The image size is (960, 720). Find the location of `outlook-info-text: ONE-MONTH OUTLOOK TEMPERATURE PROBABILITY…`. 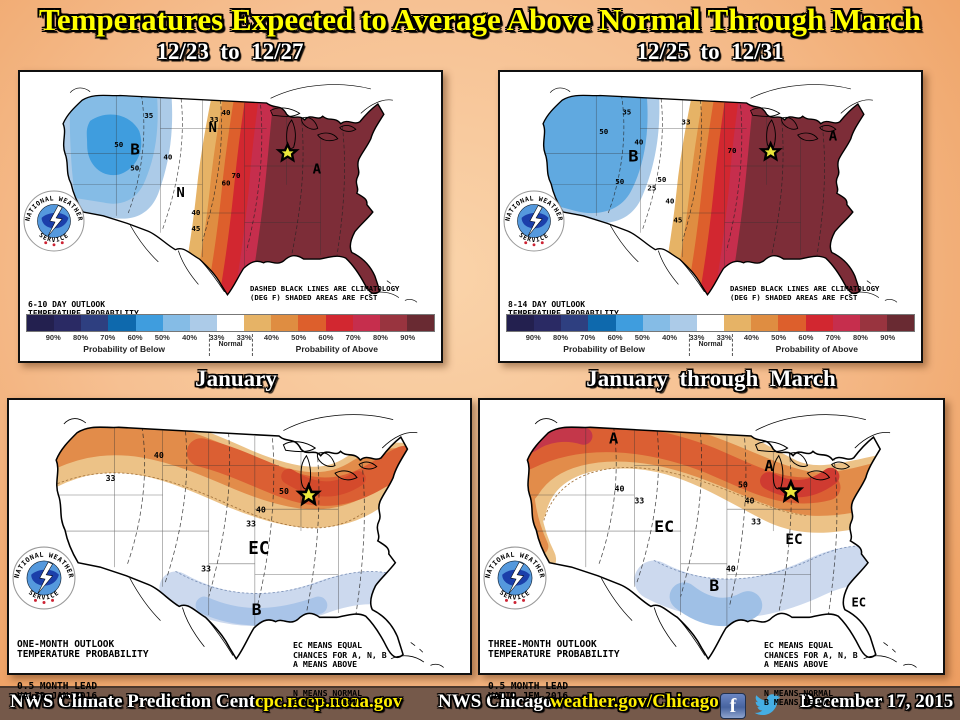

outlook-info-text: ONE-MONTH OUTLOOK TEMPERATURE PROBABILITY… is located at coordinates (83, 670).